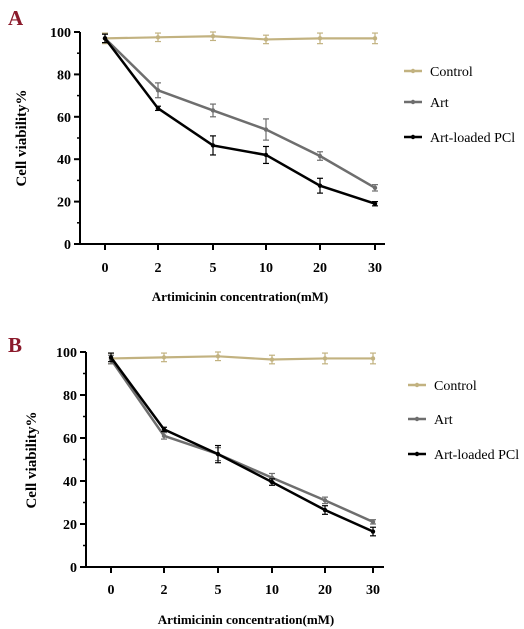 The height and width of the screenshot is (629, 524). I want to click on panel-label: B, so click(15, 345).